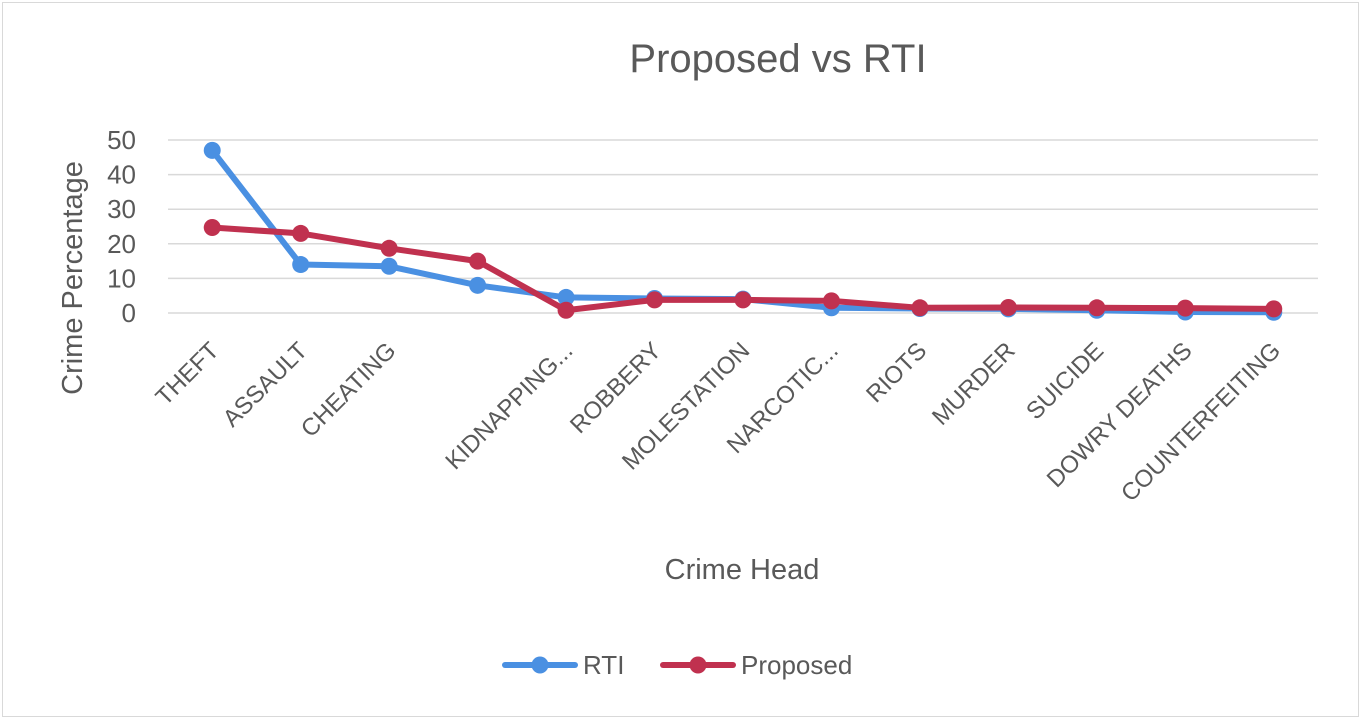  Describe the element at coordinates (121, 244) in the screenshot. I see `y-tick-label: 20` at that location.